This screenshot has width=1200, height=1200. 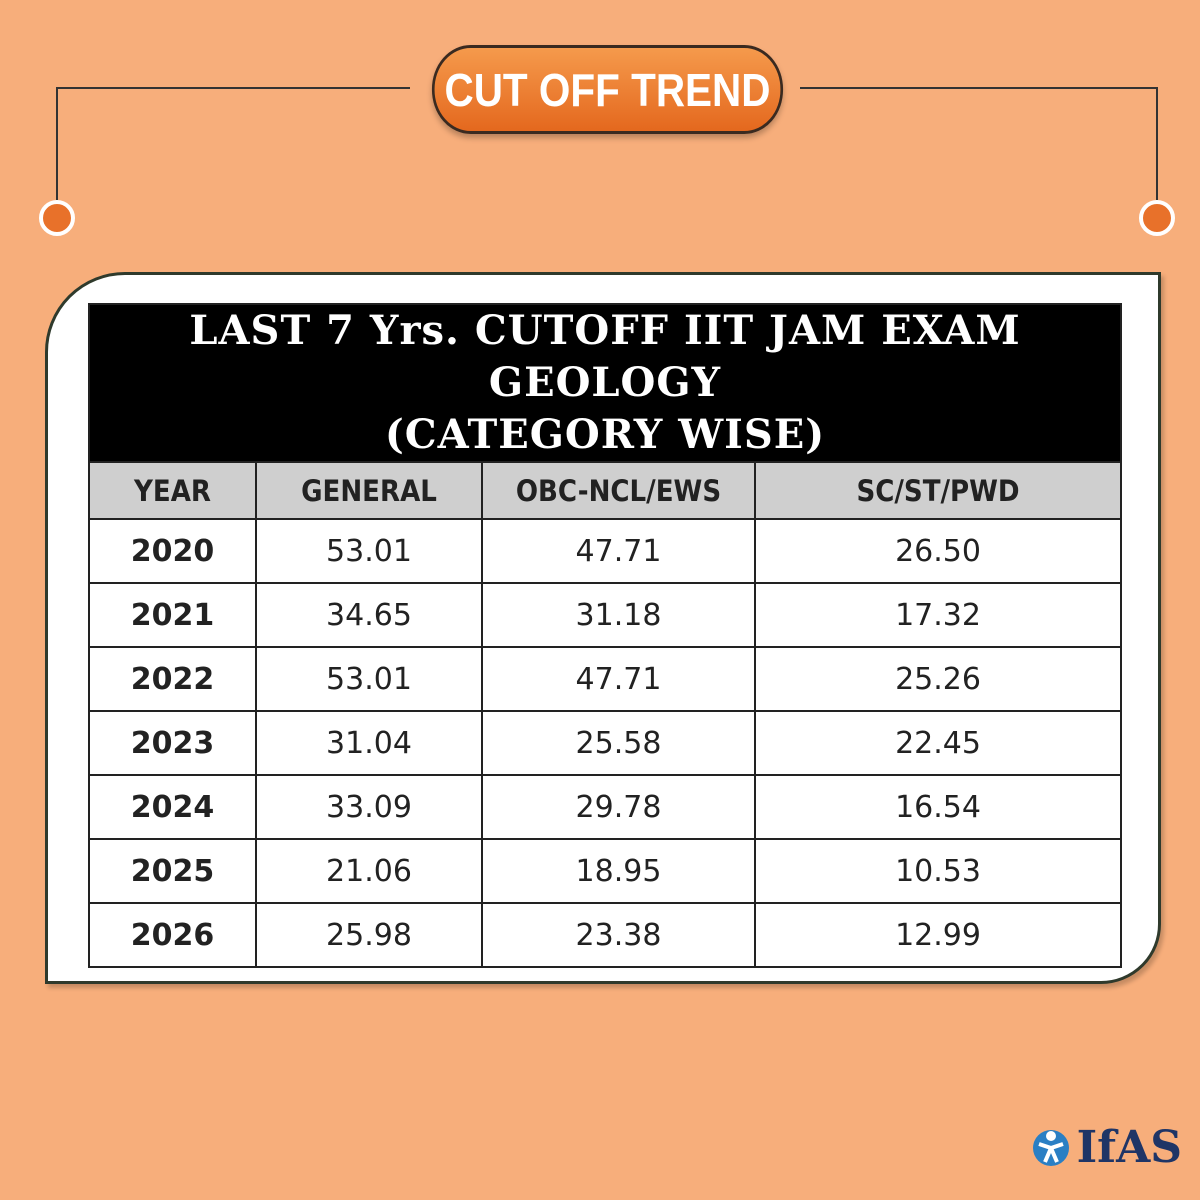 What do you see at coordinates (618, 871) in the screenshot?
I see `value-cell: 18.95` at bounding box center [618, 871].